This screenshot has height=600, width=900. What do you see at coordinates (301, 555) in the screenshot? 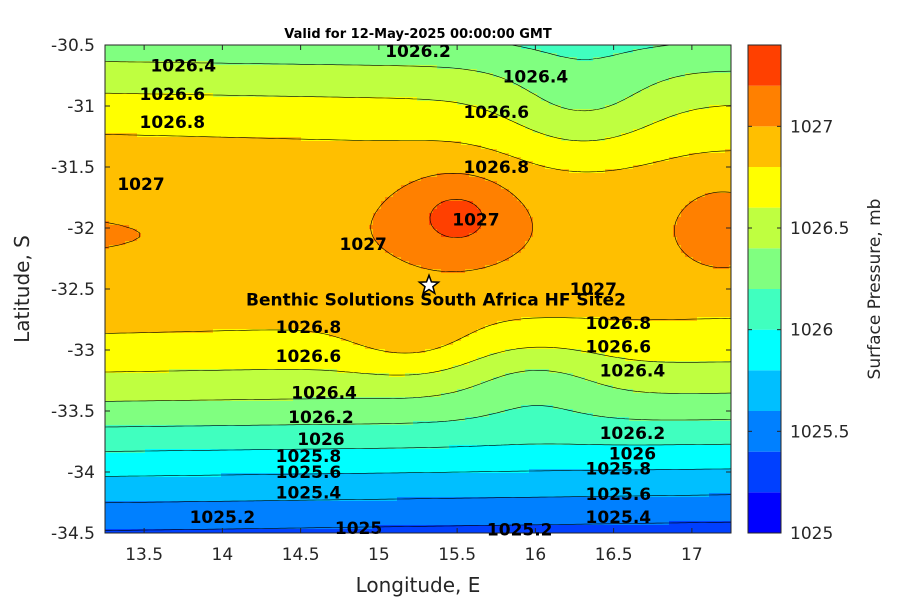
I see `x-tick-label: 14.5` at bounding box center [301, 555].